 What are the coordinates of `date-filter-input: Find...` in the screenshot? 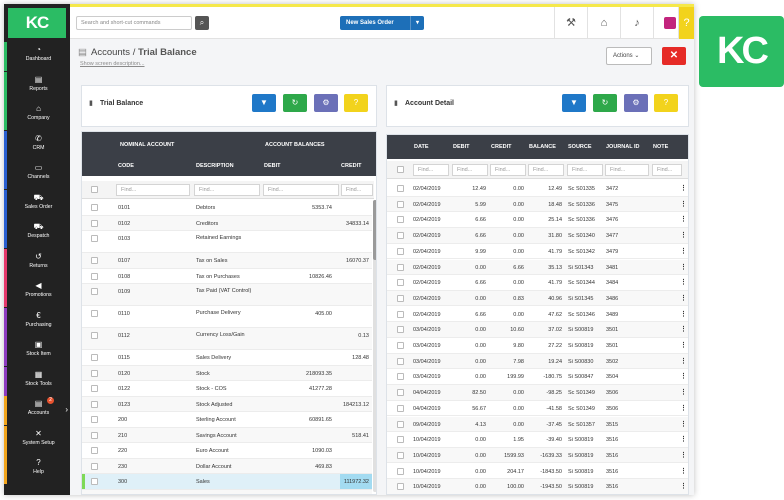 It's located at (431, 170).